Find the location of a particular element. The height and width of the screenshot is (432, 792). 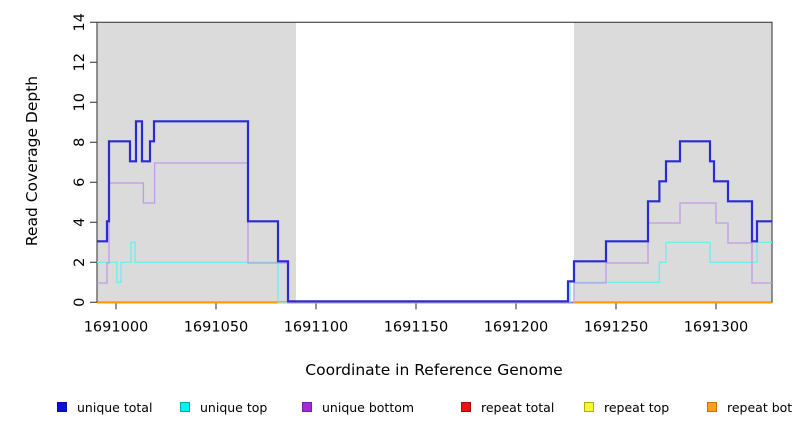

y-tick-label: 2 is located at coordinates (80, 262).